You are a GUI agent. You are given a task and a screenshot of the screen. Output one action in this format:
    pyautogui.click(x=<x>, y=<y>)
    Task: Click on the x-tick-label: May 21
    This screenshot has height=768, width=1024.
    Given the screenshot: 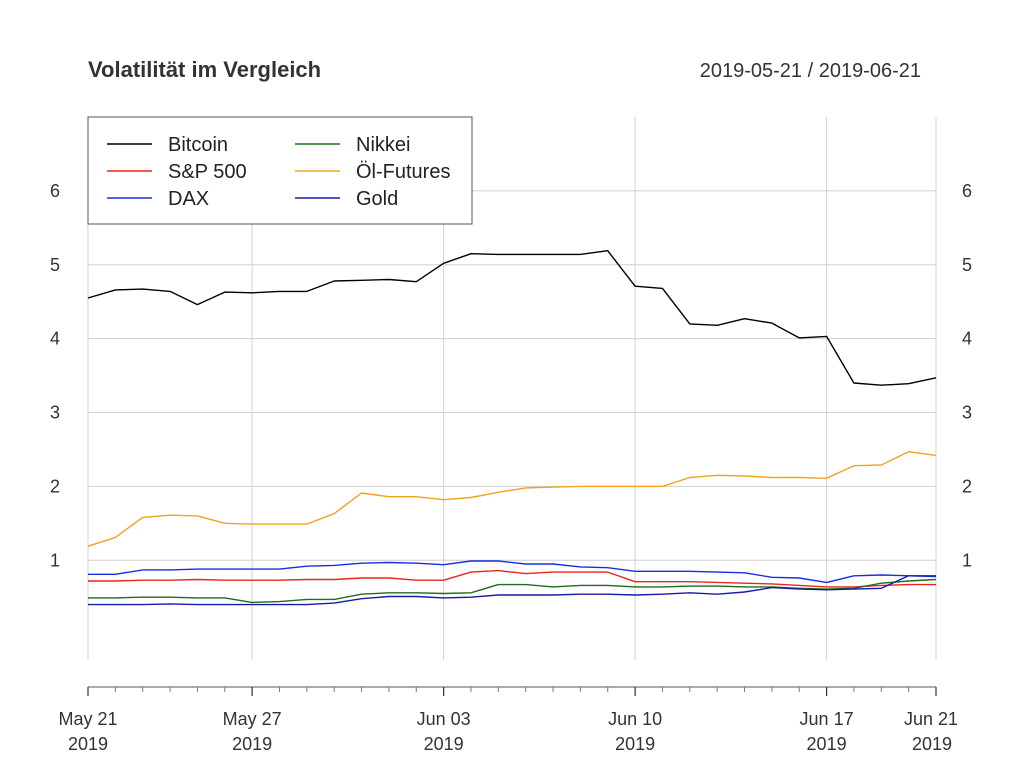 What is the action you would take?
    pyautogui.click(x=87, y=719)
    